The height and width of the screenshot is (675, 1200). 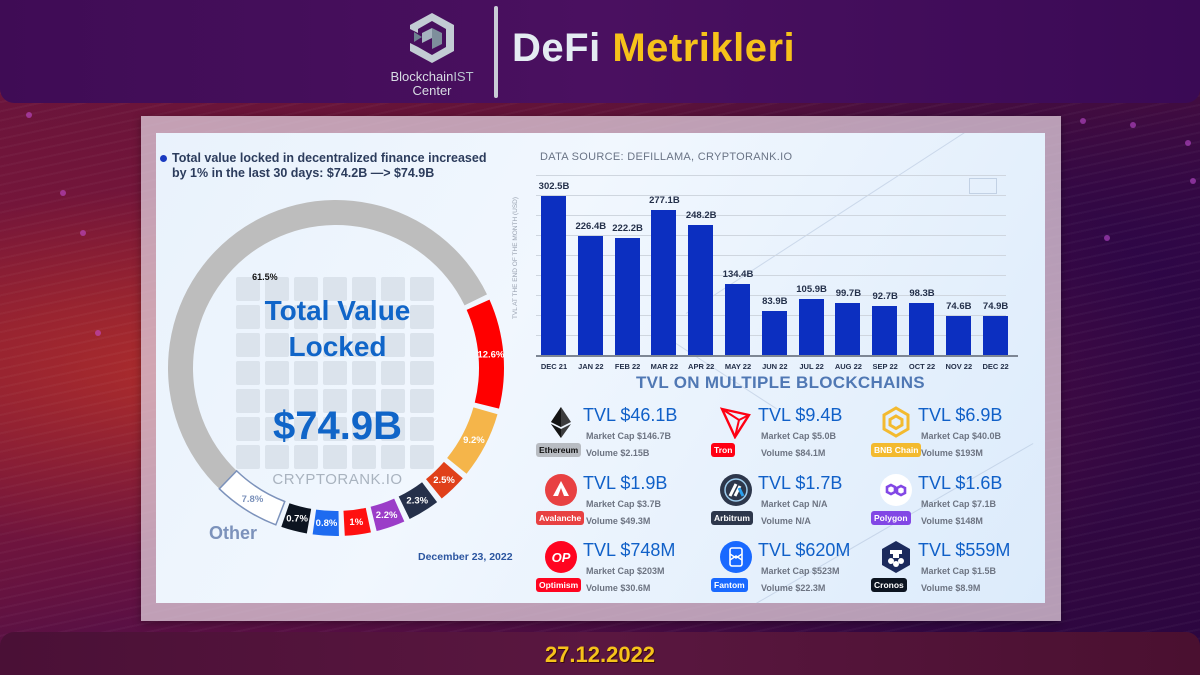 What do you see at coordinates (885, 297) in the screenshot?
I see `bar-value-label: 92.7B` at bounding box center [885, 297].